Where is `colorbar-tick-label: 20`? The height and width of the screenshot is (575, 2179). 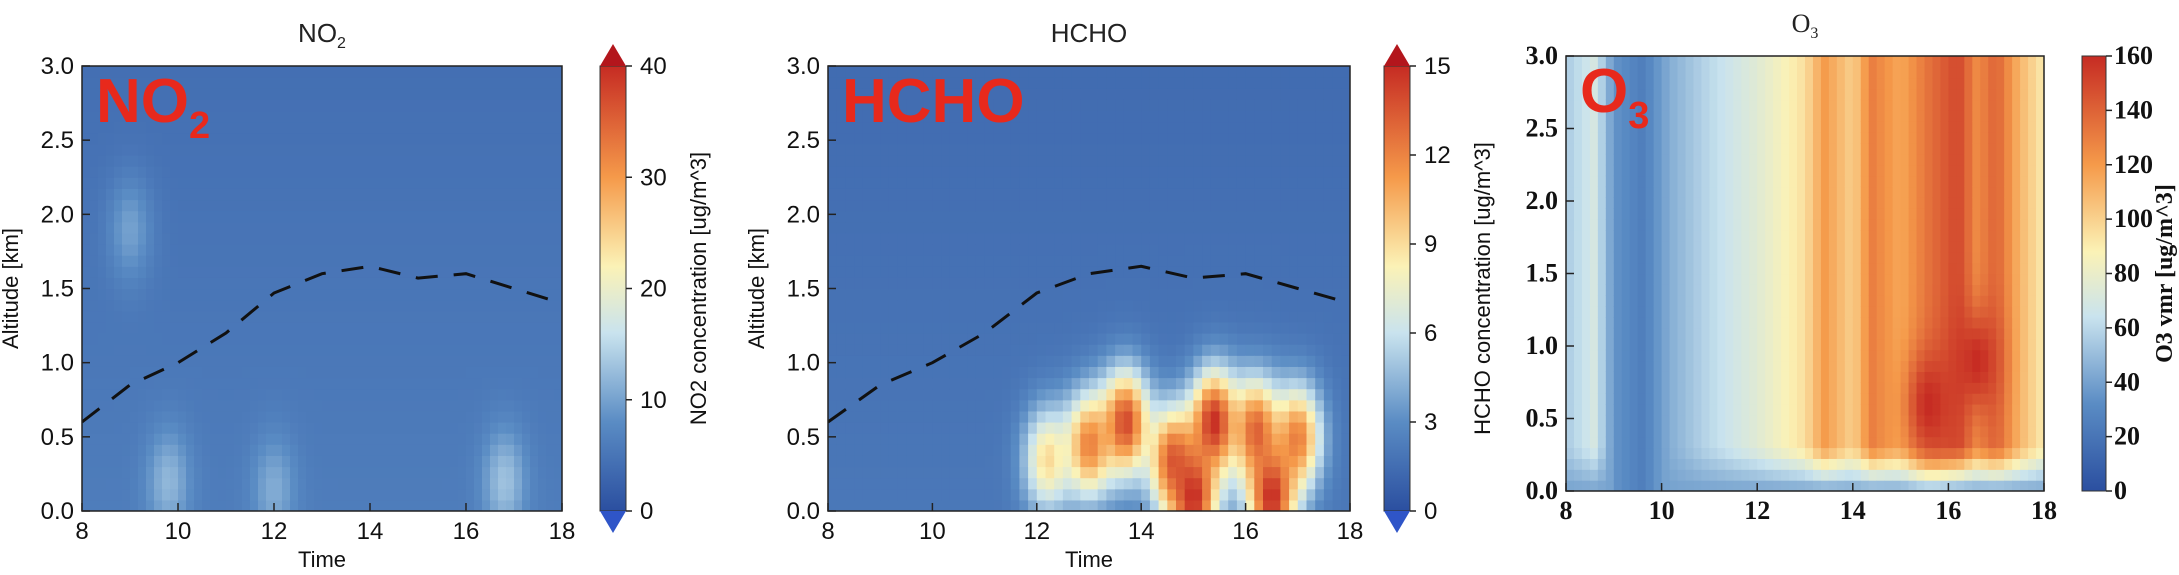 colorbar-tick-label: 20 is located at coordinates (653, 289).